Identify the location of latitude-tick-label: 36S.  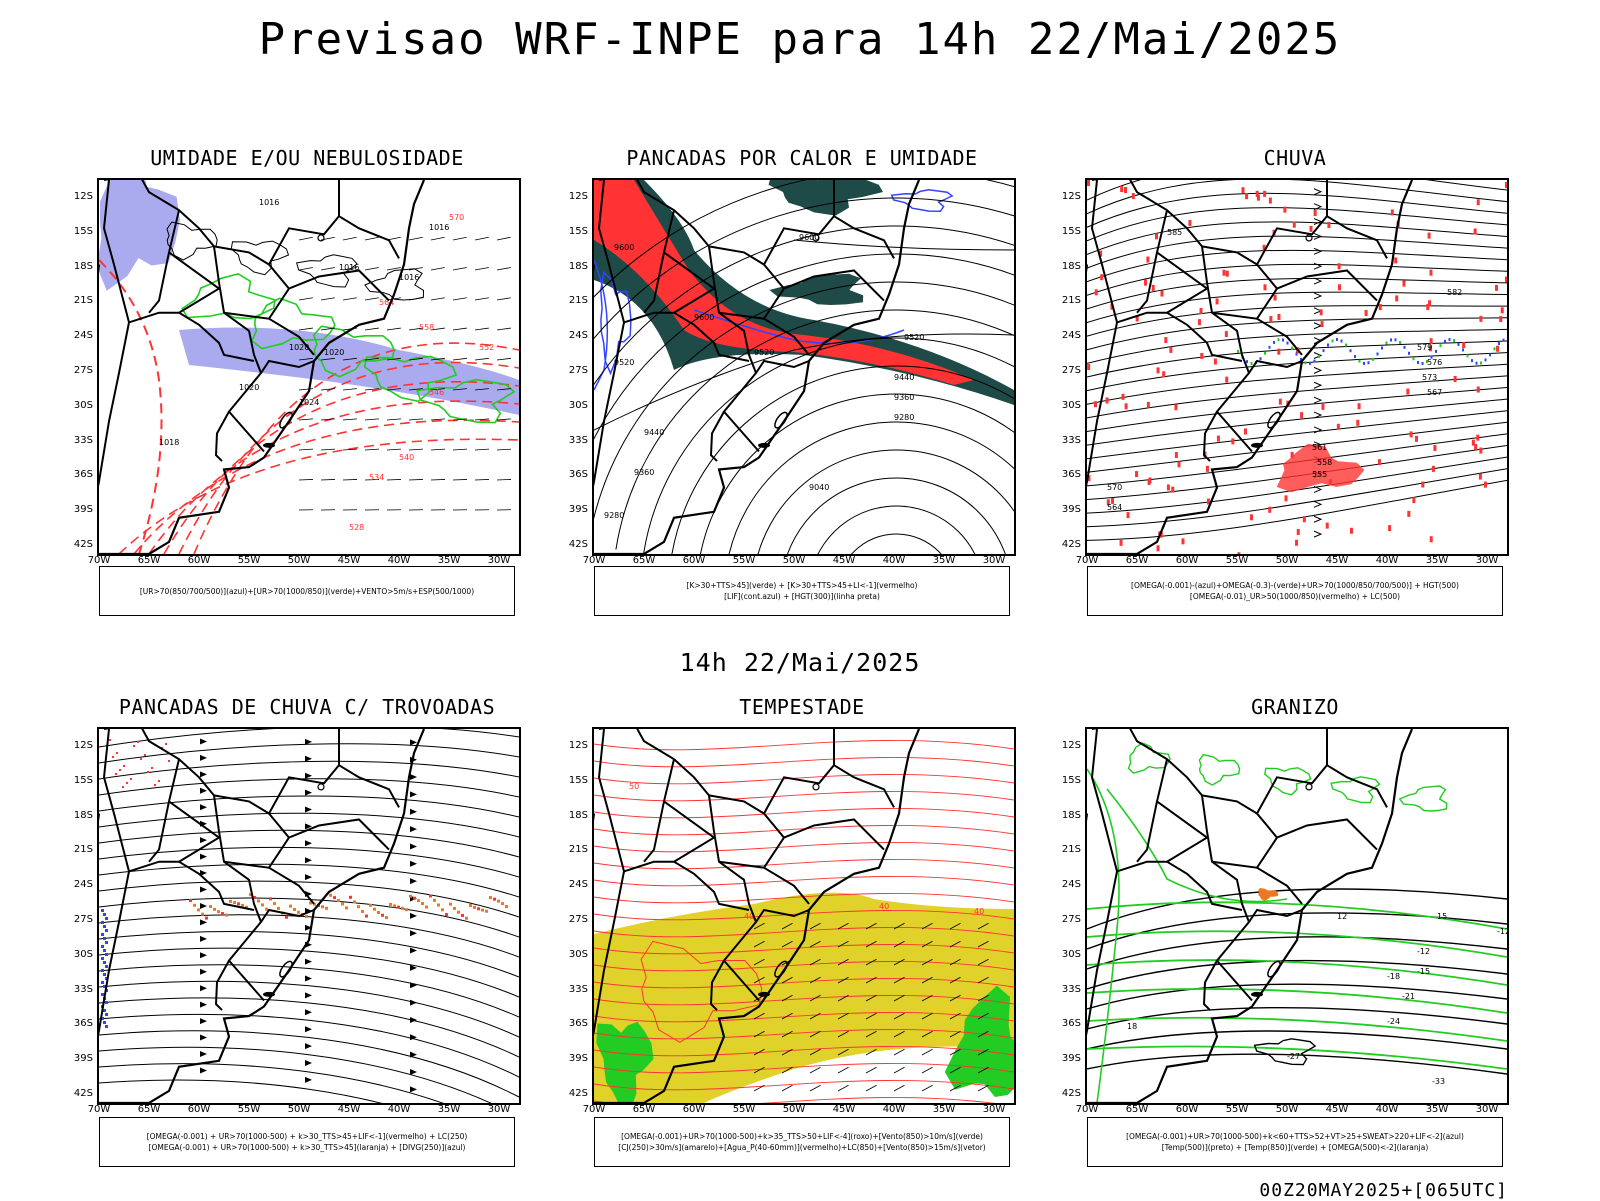
(1067, 474).